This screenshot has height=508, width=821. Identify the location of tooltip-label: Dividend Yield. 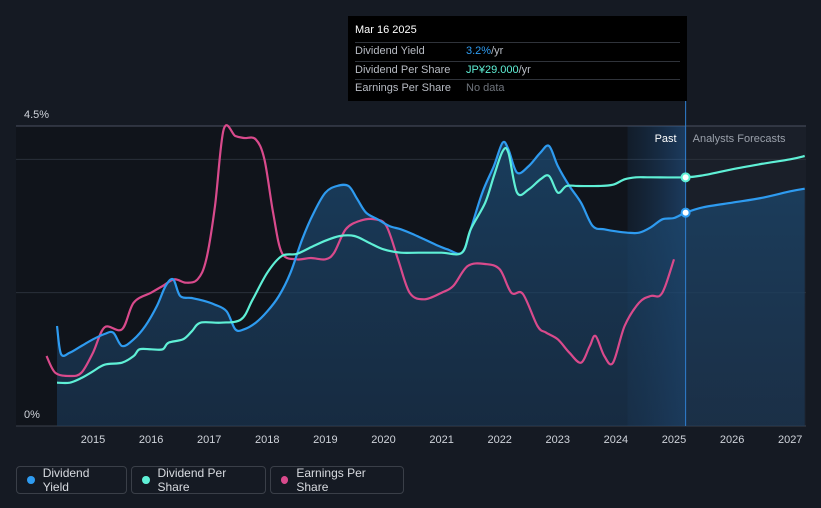
(390, 51).